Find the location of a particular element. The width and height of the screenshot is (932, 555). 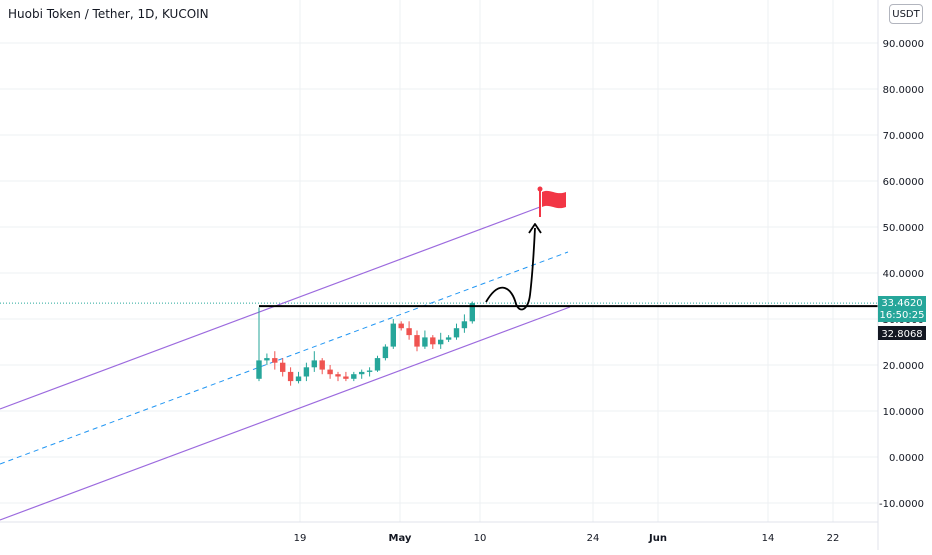

price-tick-label: 10.0000 is located at coordinates (903, 412).